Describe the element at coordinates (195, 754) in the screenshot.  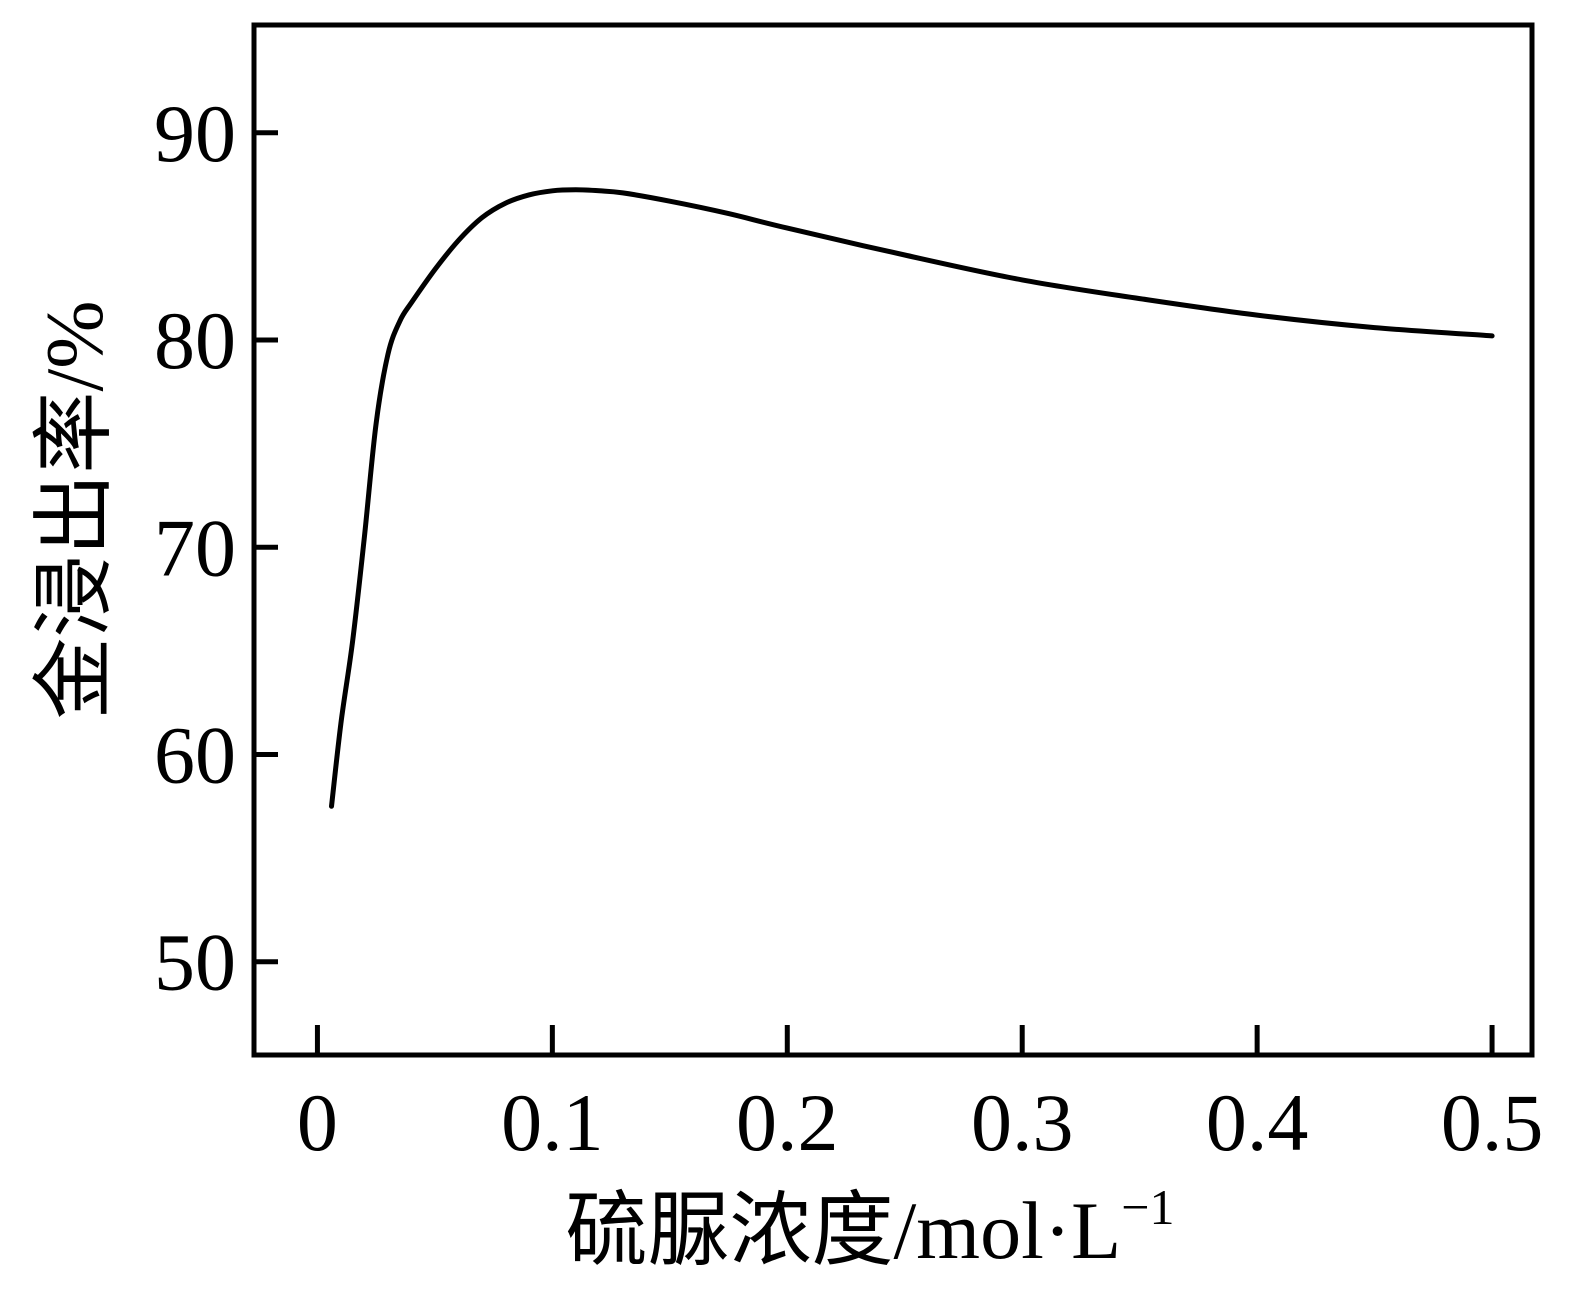
I see `y-tick-label: 60` at that location.